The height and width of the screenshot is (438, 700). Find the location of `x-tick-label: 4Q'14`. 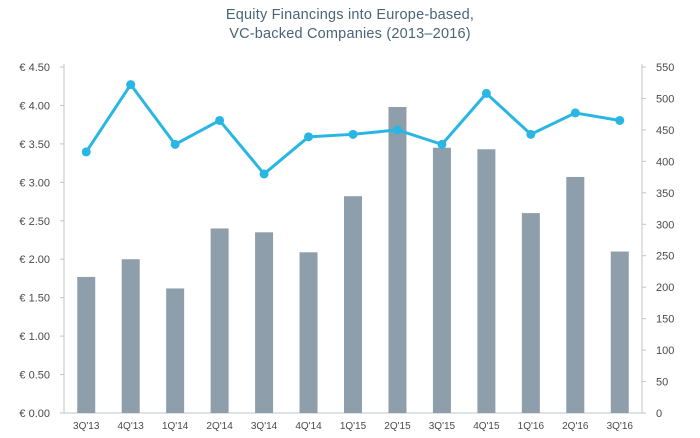

x-tick-label: 4Q'14 is located at coordinates (308, 426).